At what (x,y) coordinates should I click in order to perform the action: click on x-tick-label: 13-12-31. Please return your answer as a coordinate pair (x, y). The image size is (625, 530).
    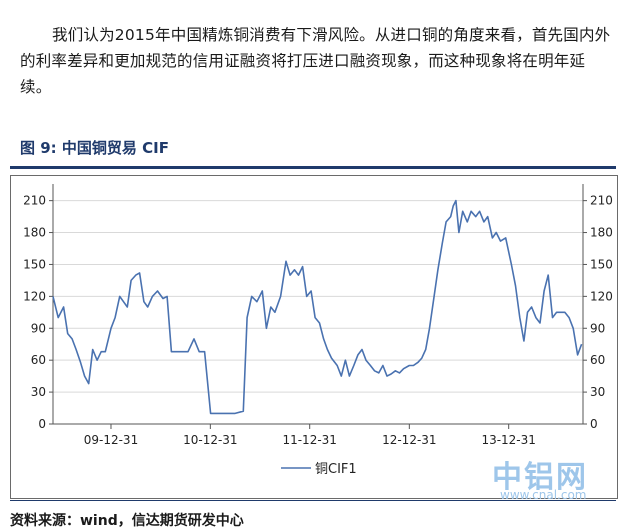
    Looking at the image, I should click on (508, 440).